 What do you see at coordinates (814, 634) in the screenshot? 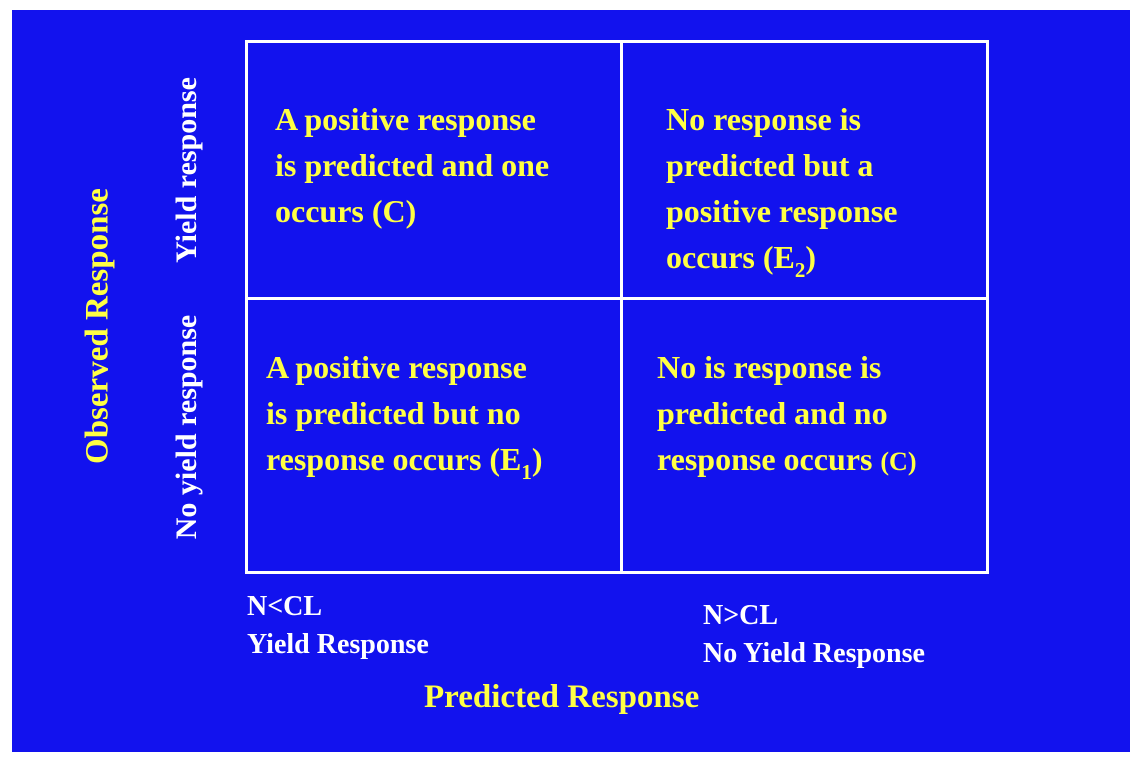
I see `column-label-right: N>CL No Yield Response` at bounding box center [814, 634].